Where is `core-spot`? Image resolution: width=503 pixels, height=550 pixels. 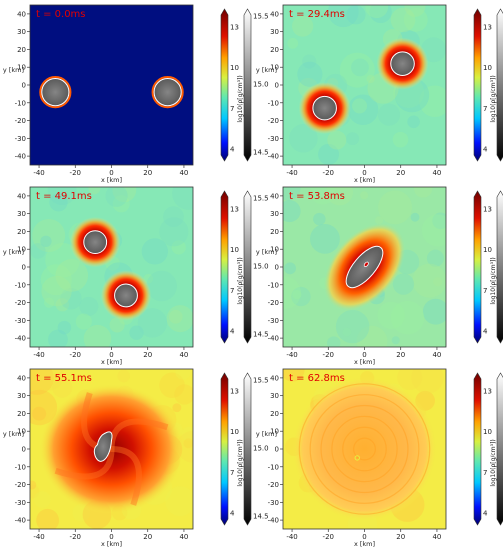 core-spot is located at coordinates (357, 458).